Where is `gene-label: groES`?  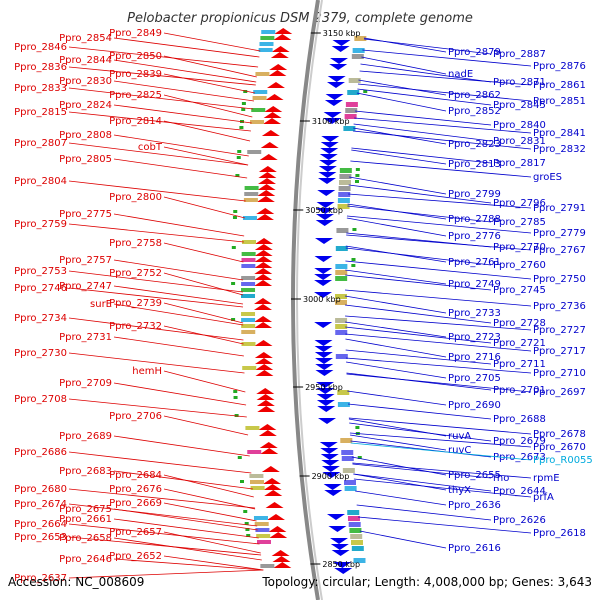
gene-label: groES is located at coordinates (547, 177).